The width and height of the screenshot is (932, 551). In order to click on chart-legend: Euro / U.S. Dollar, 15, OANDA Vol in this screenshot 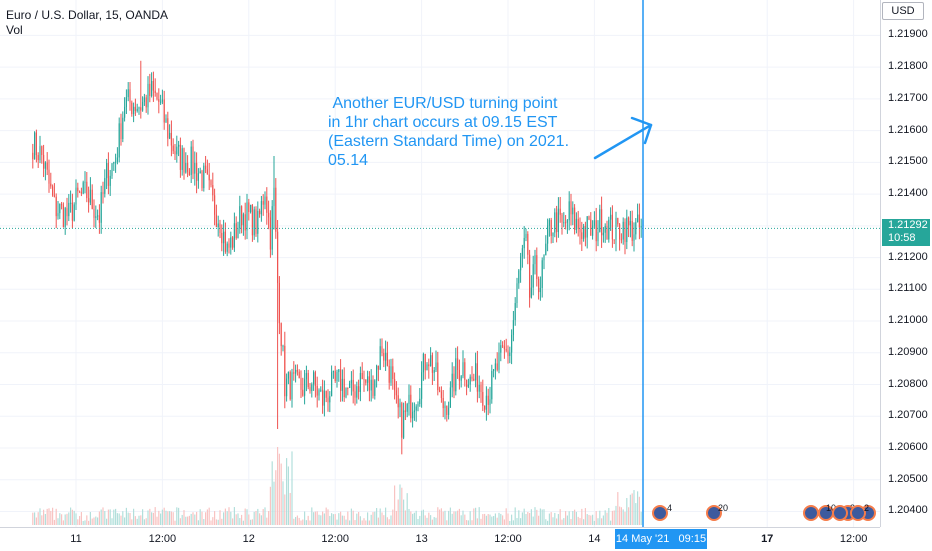, I will do `click(87, 23)`.